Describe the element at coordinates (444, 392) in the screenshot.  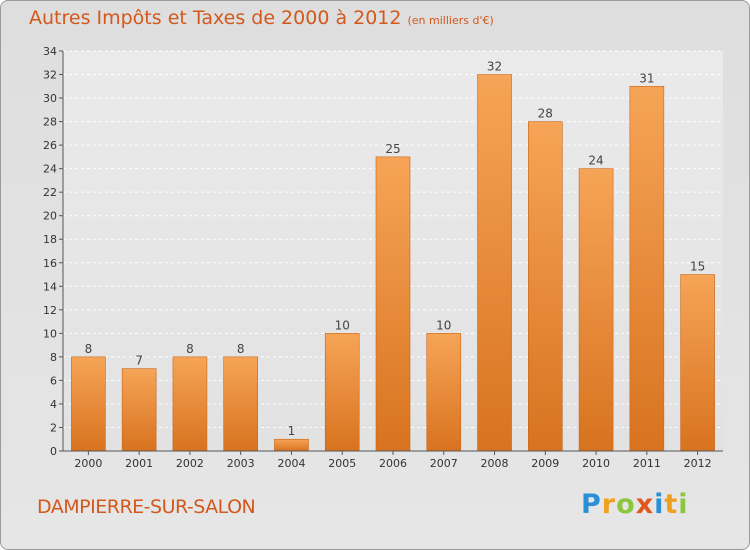
I see `bar-2007` at that location.